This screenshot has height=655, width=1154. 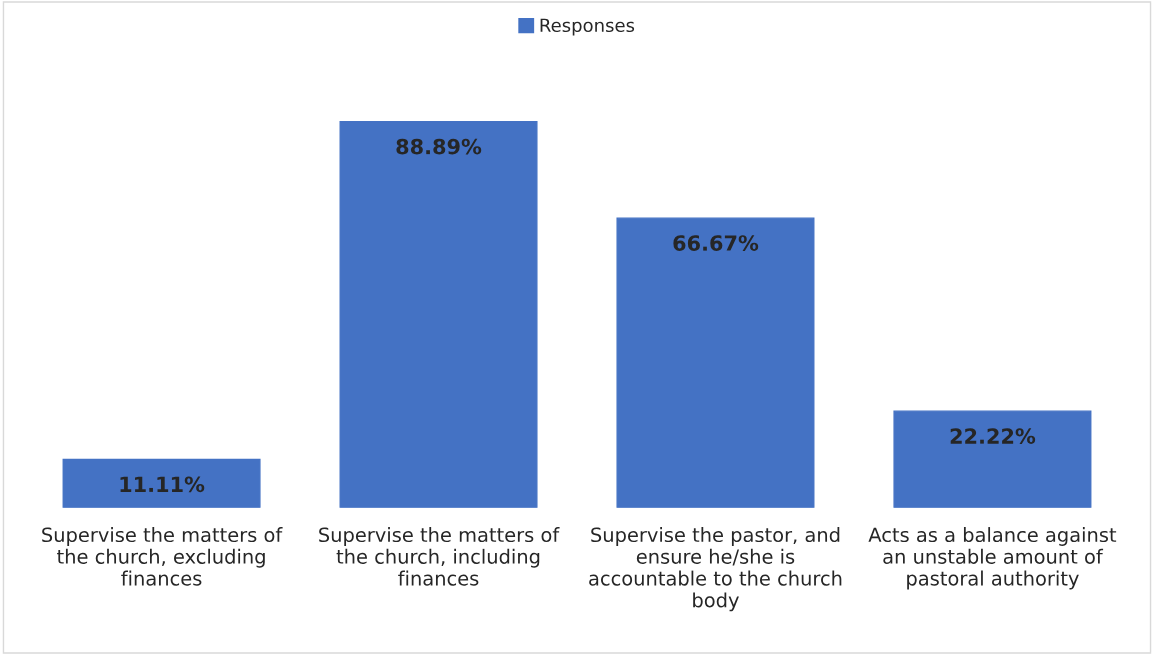 I want to click on data-label: 66.67%, so click(x=716, y=243).